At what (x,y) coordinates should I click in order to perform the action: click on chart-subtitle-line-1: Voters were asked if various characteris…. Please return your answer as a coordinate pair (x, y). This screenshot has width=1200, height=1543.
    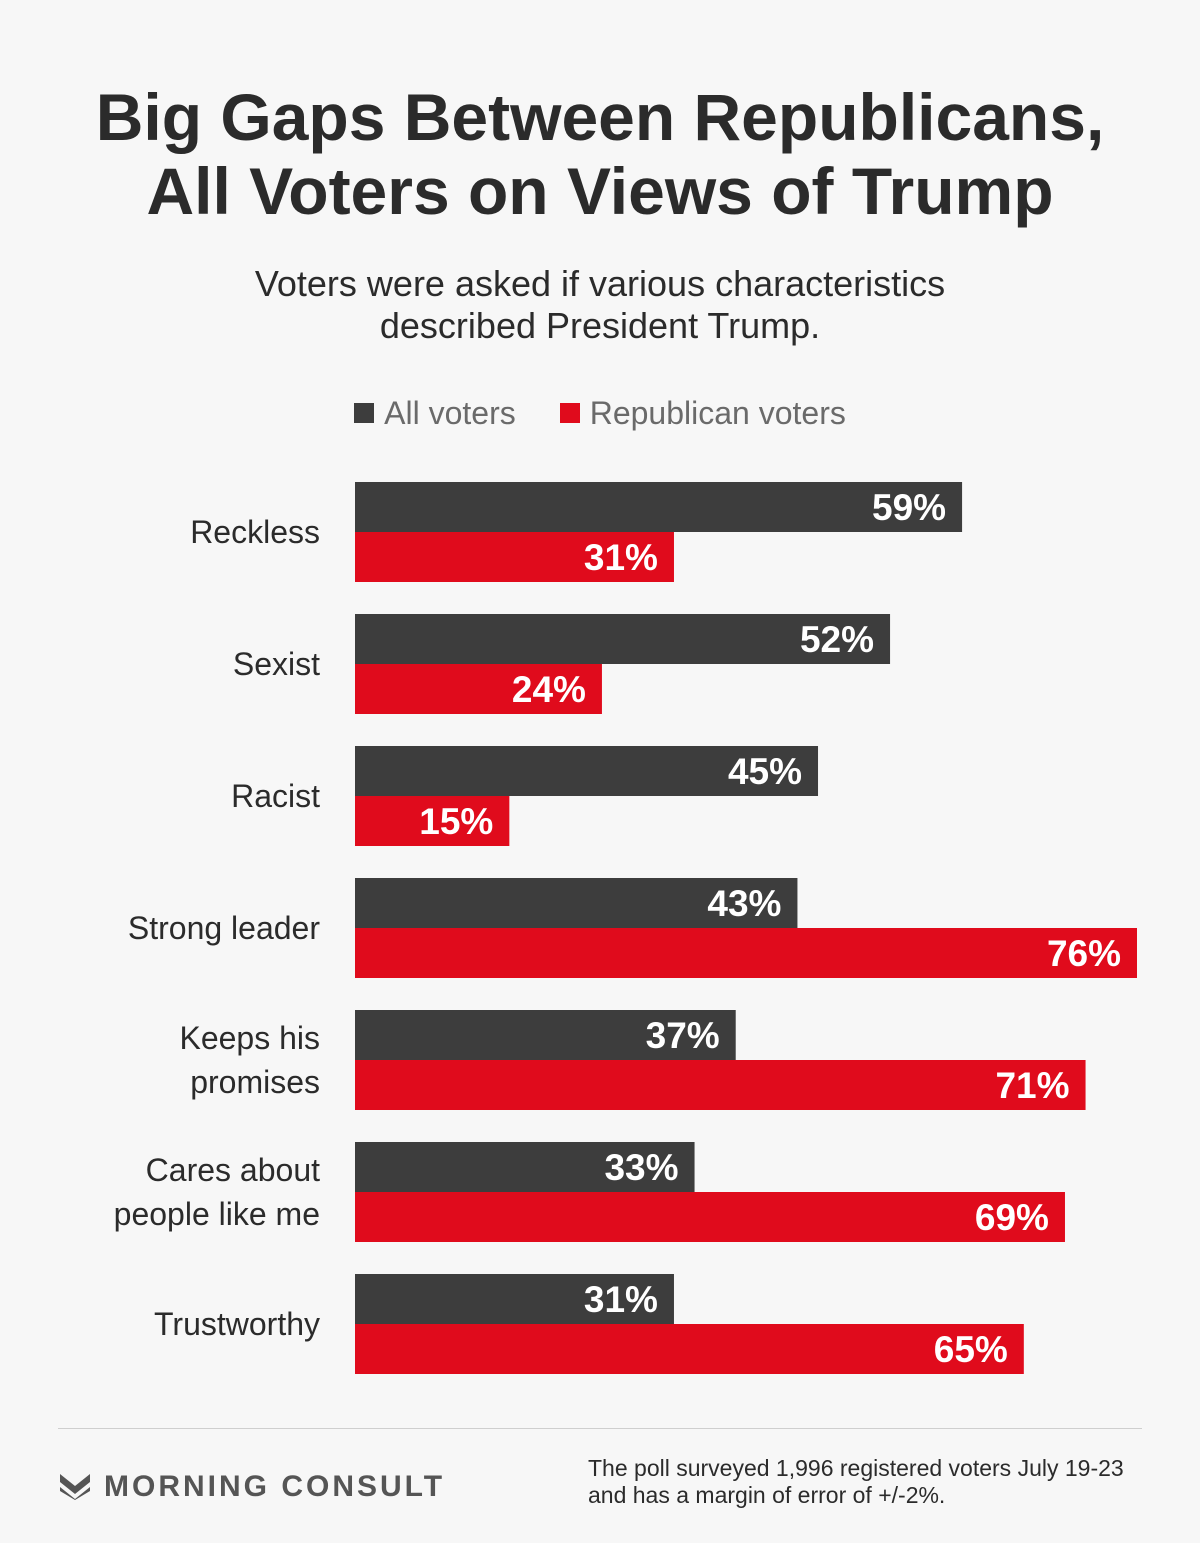
    Looking at the image, I should click on (600, 283).